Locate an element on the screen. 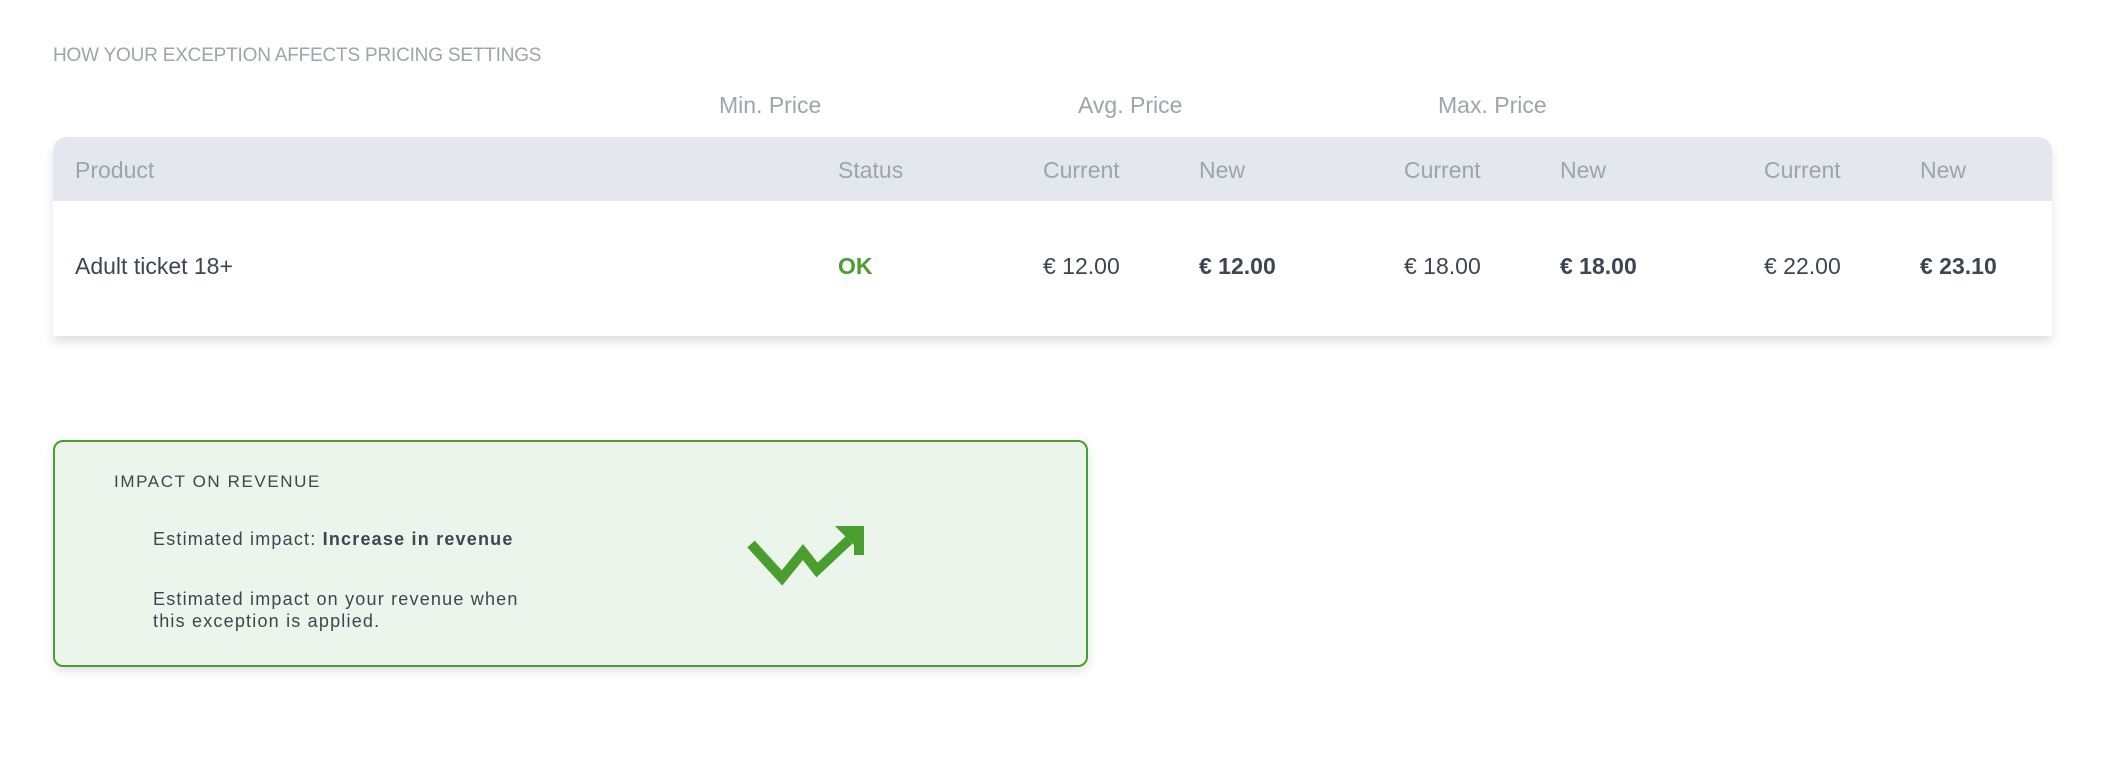  col-max-new: New is located at coordinates (1943, 170).